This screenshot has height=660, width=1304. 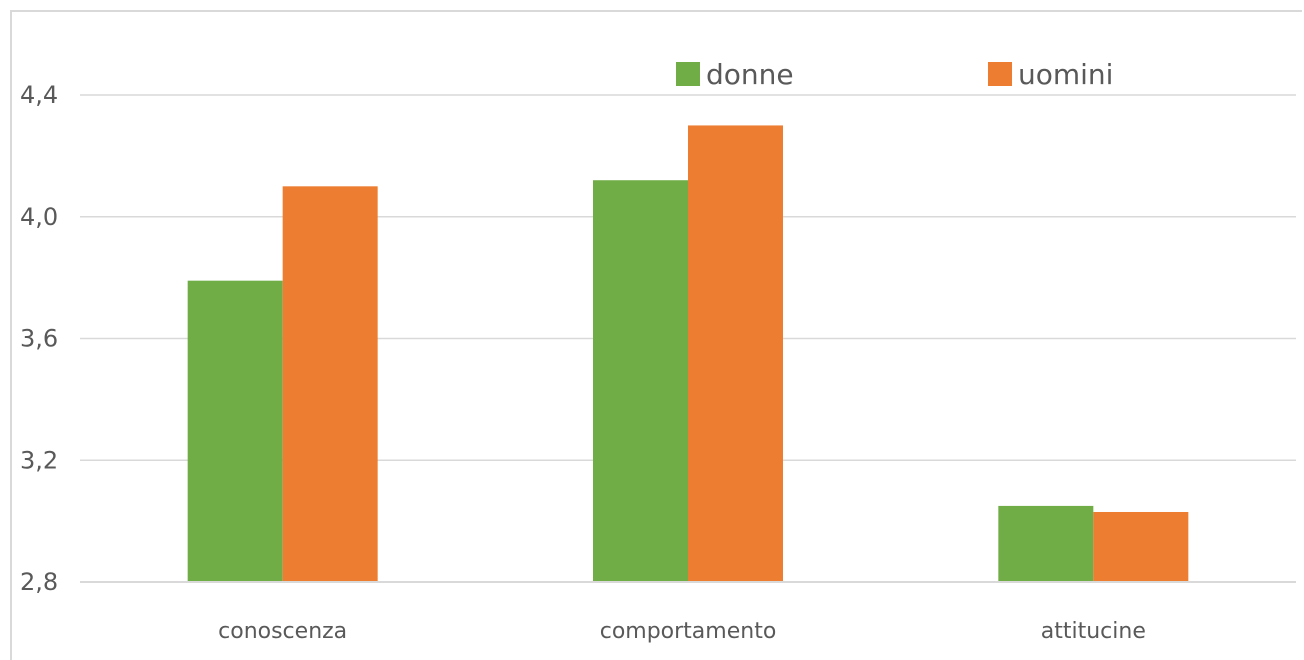 I want to click on x-axis-categories: conoscenza comportamento attitucine, so click(x=682, y=631).